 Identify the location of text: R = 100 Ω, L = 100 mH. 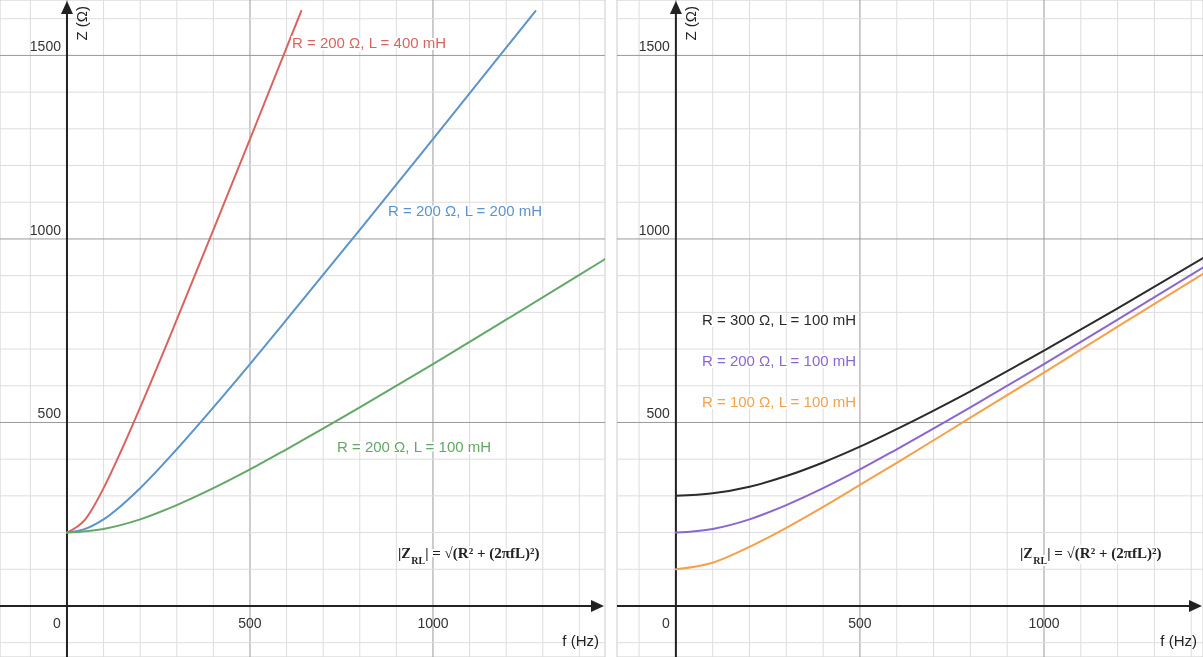
(779, 401).